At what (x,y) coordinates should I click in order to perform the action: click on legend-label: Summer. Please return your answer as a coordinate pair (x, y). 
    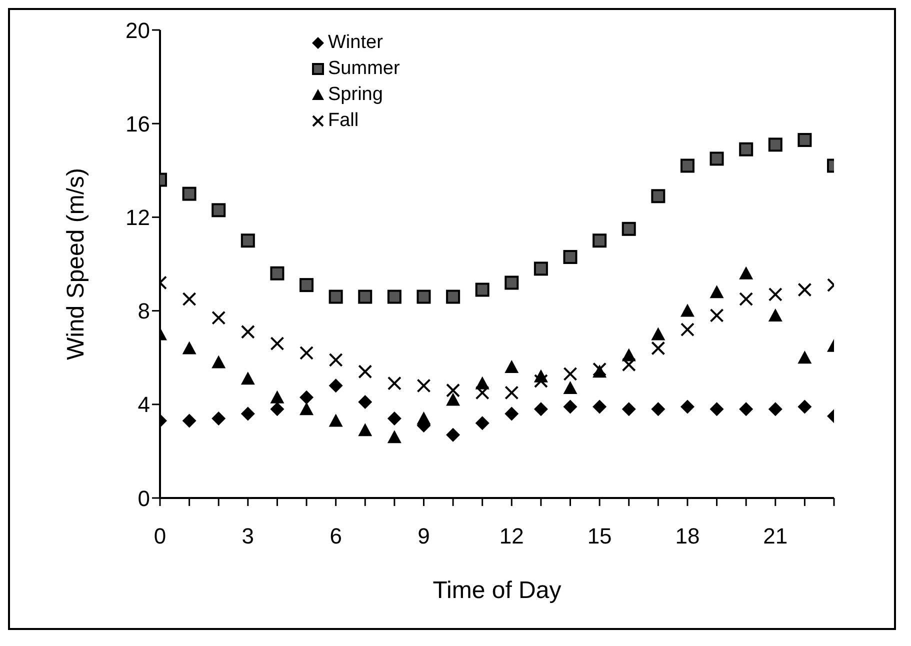
    Looking at the image, I should click on (364, 69).